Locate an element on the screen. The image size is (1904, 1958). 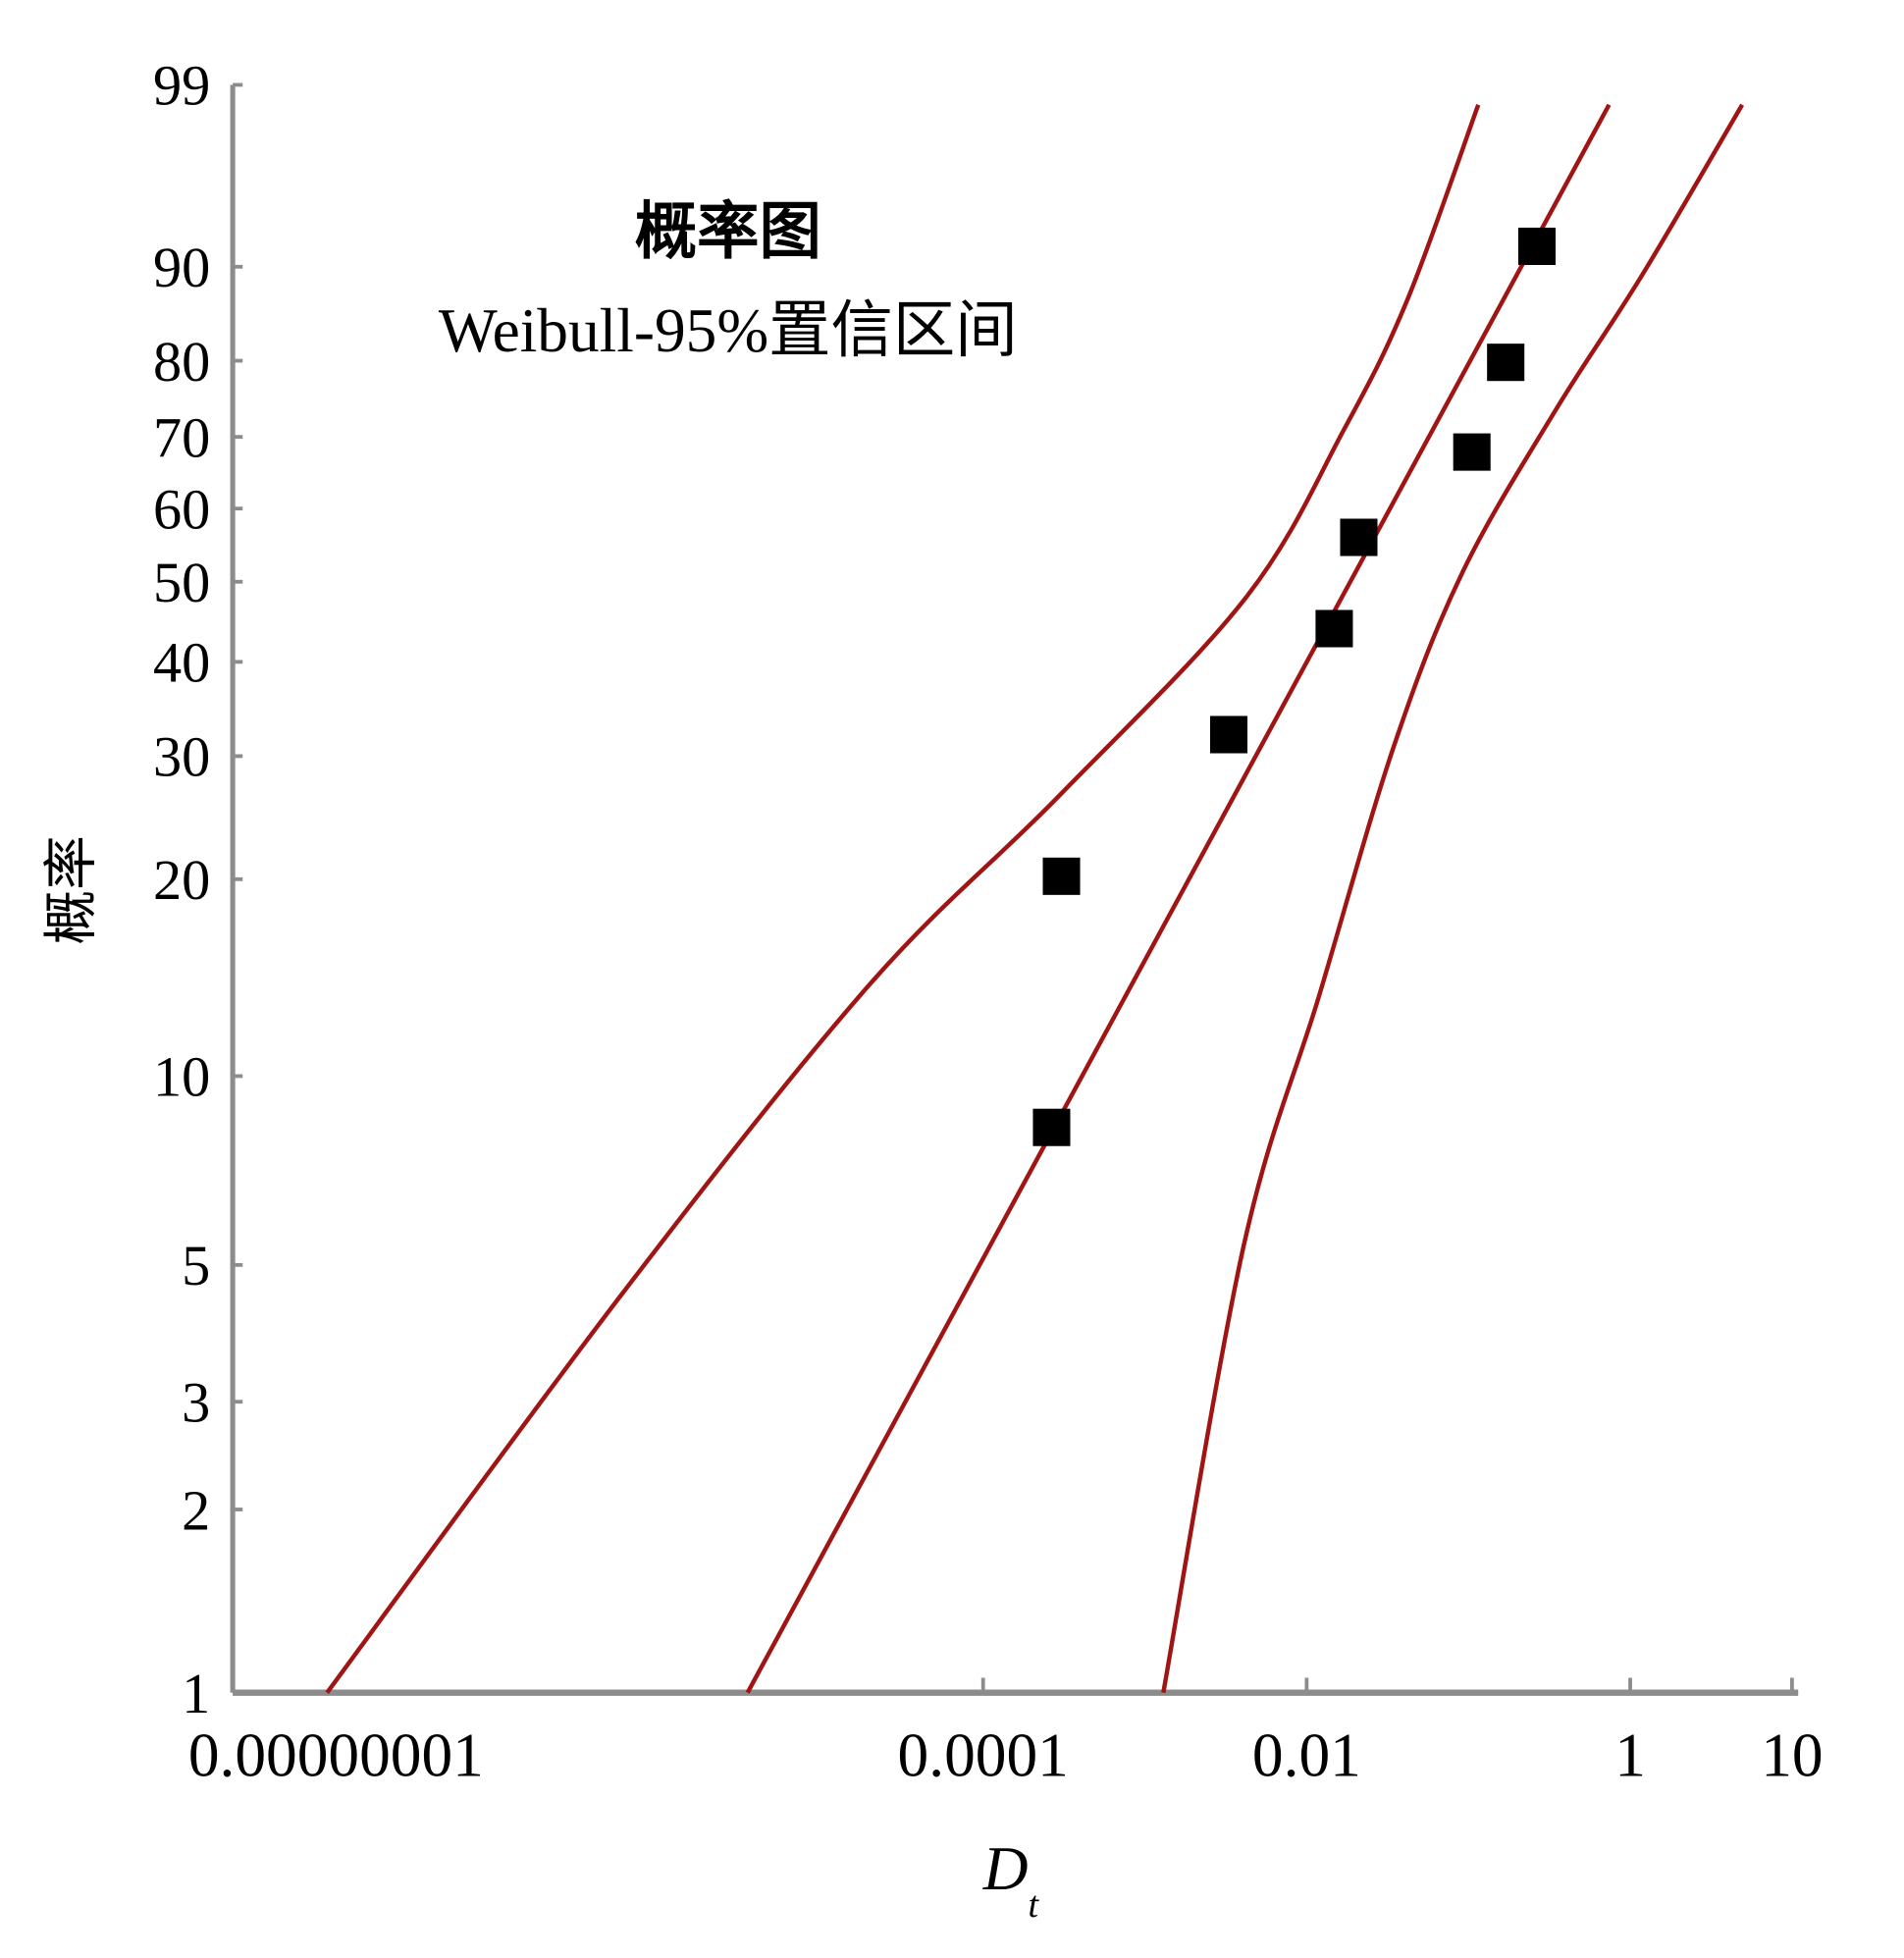
y-tick-label: 5 is located at coordinates (196, 1265).